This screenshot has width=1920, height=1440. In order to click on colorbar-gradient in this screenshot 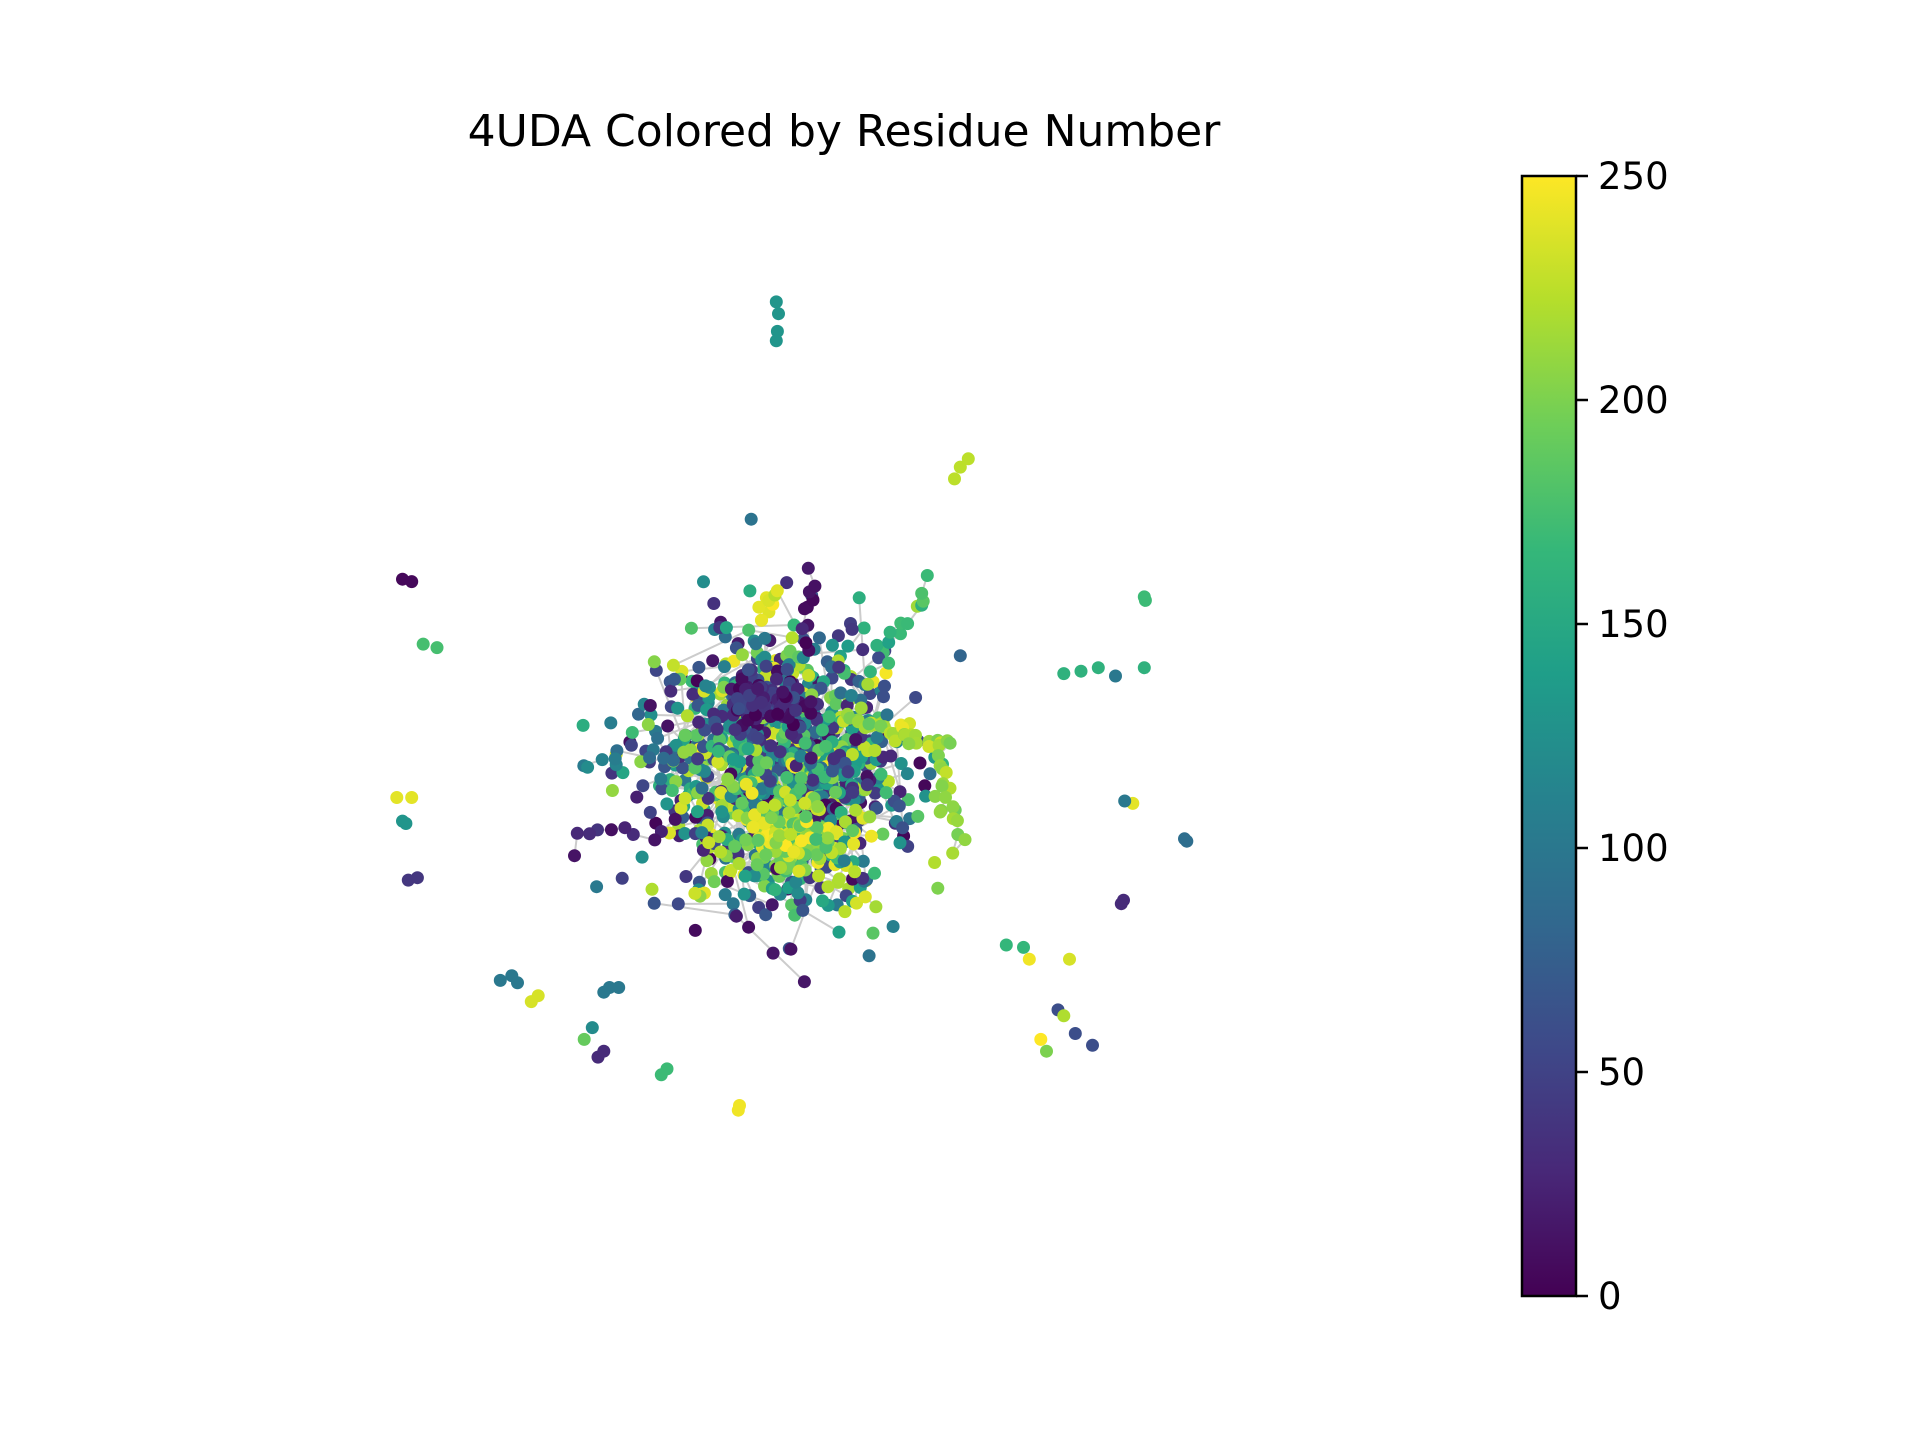, I will do `click(1549, 736)`.